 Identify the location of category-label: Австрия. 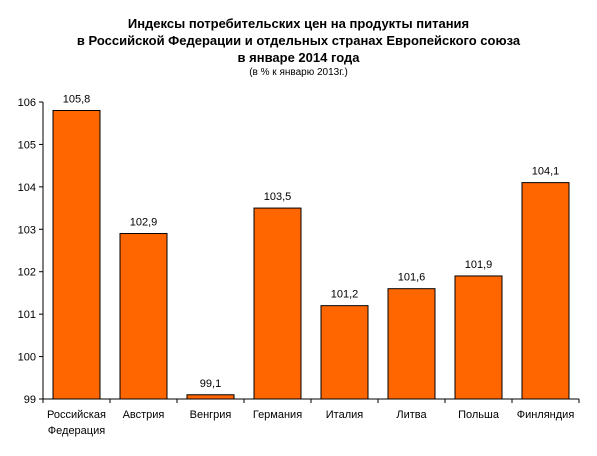
(144, 415).